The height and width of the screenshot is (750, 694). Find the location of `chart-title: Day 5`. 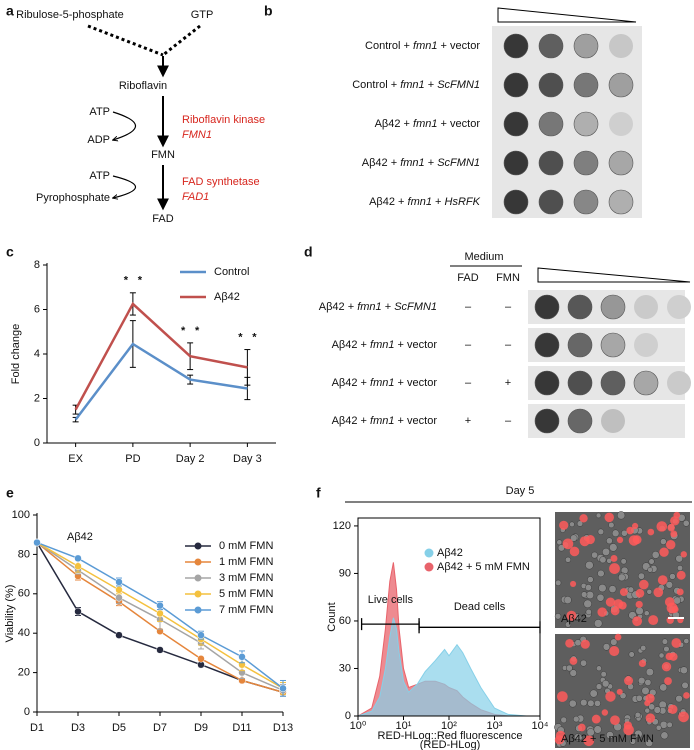

chart-title: Day 5 is located at coordinates (520, 491).